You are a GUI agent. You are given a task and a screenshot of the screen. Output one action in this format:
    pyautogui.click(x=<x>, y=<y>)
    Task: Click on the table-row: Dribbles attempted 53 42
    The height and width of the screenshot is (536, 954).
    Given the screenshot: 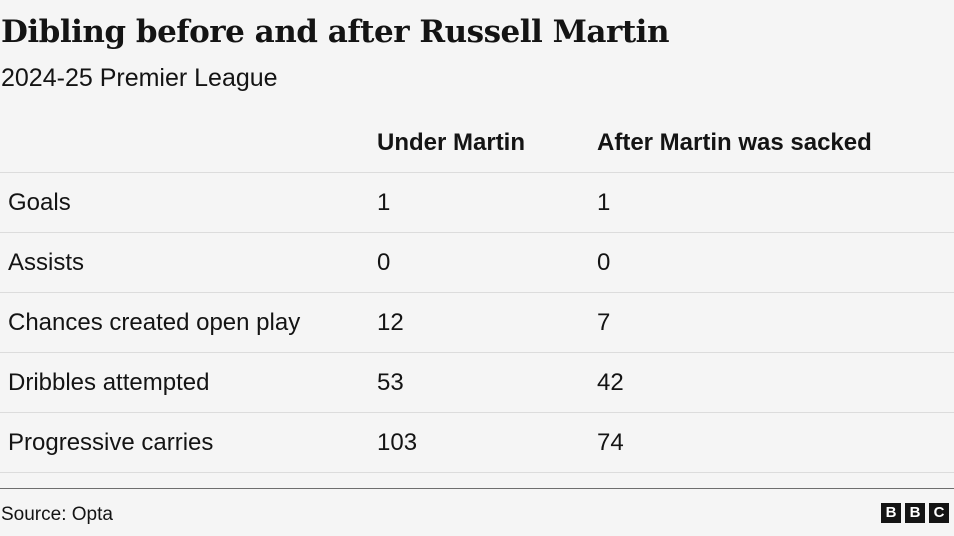 What is the action you would take?
    pyautogui.click(x=477, y=383)
    